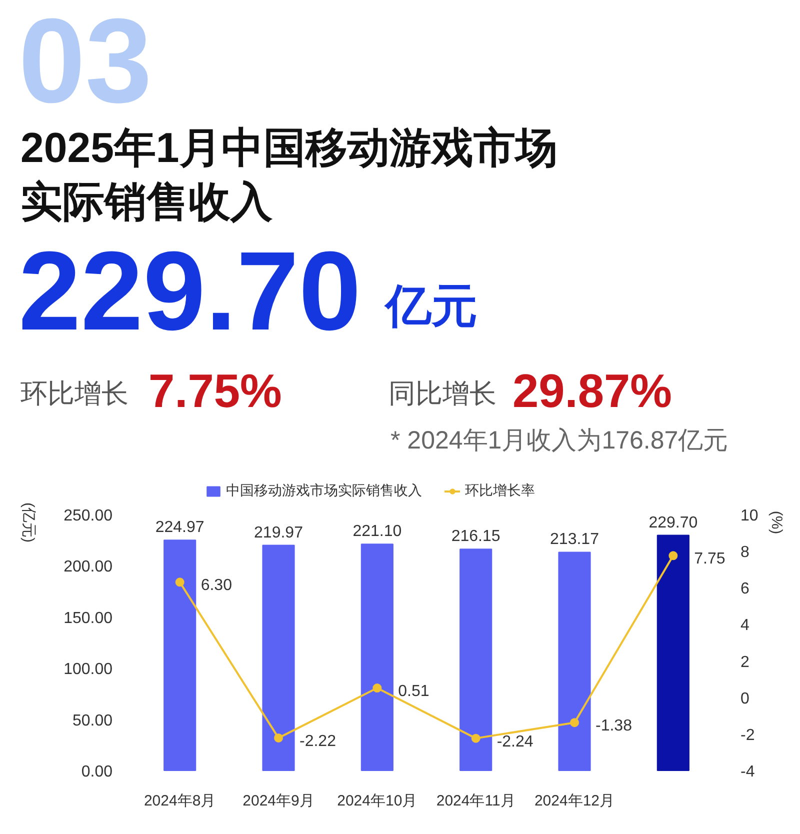 This screenshot has width=800, height=834. Describe the element at coordinates (745, 589) in the screenshot. I see `y2-tick-label: 6` at that location.